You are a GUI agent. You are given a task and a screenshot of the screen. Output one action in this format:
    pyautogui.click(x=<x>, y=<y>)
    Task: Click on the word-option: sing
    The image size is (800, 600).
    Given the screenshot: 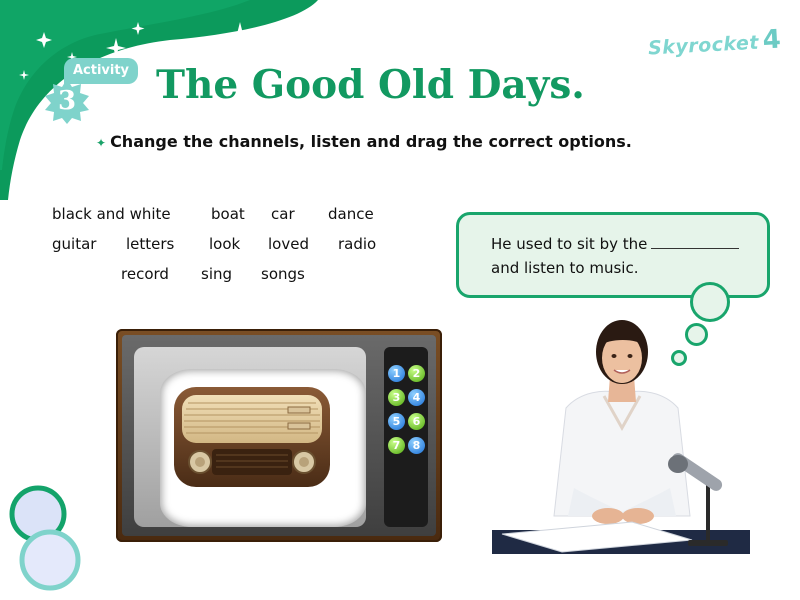 What is the action you would take?
    pyautogui.click(x=217, y=274)
    